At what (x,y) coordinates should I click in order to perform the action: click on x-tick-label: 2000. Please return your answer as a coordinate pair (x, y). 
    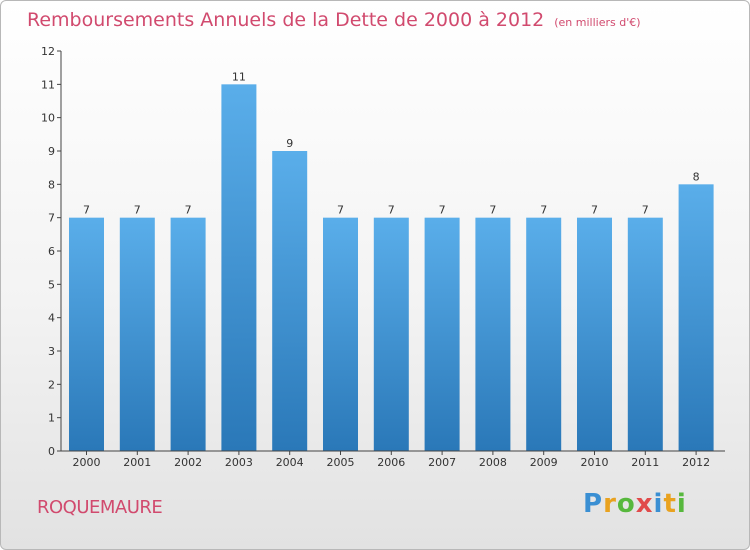
    Looking at the image, I should click on (87, 462).